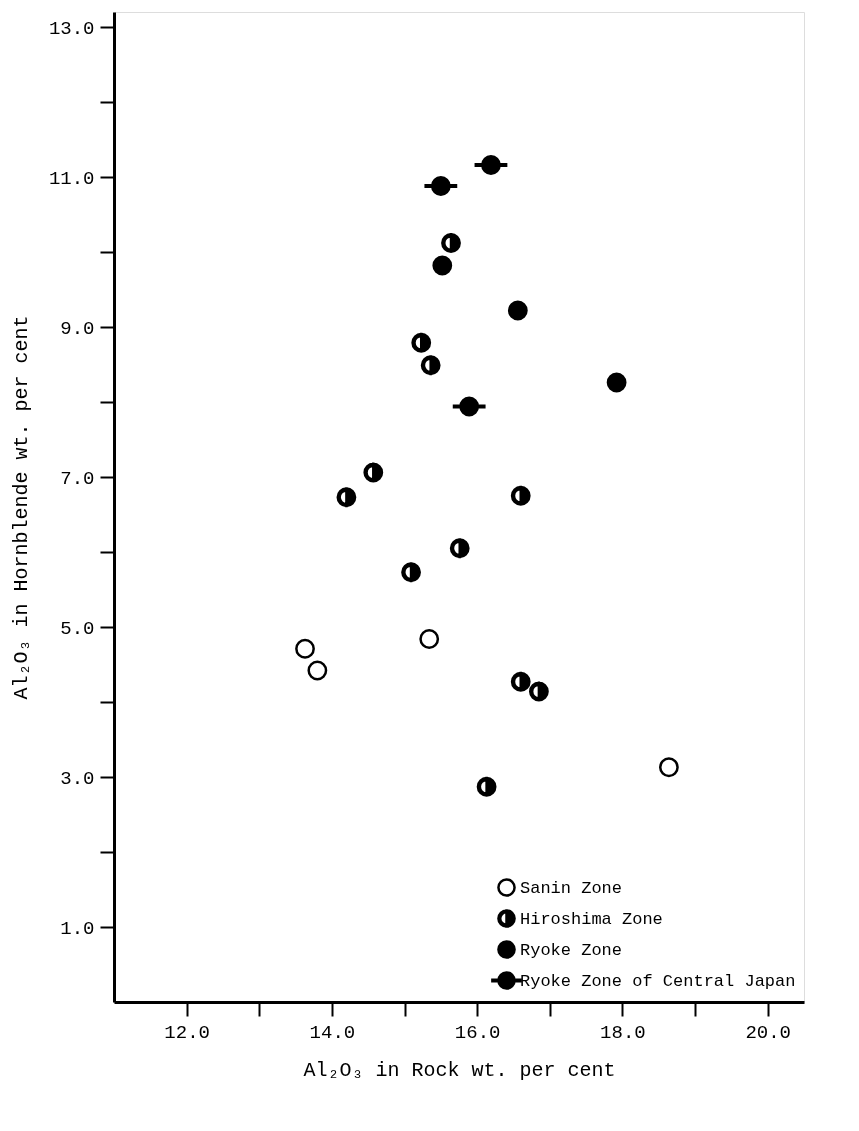 The height and width of the screenshot is (1131, 859). What do you see at coordinates (571, 950) in the screenshot?
I see `legend-label: Ryoke Zone` at bounding box center [571, 950].